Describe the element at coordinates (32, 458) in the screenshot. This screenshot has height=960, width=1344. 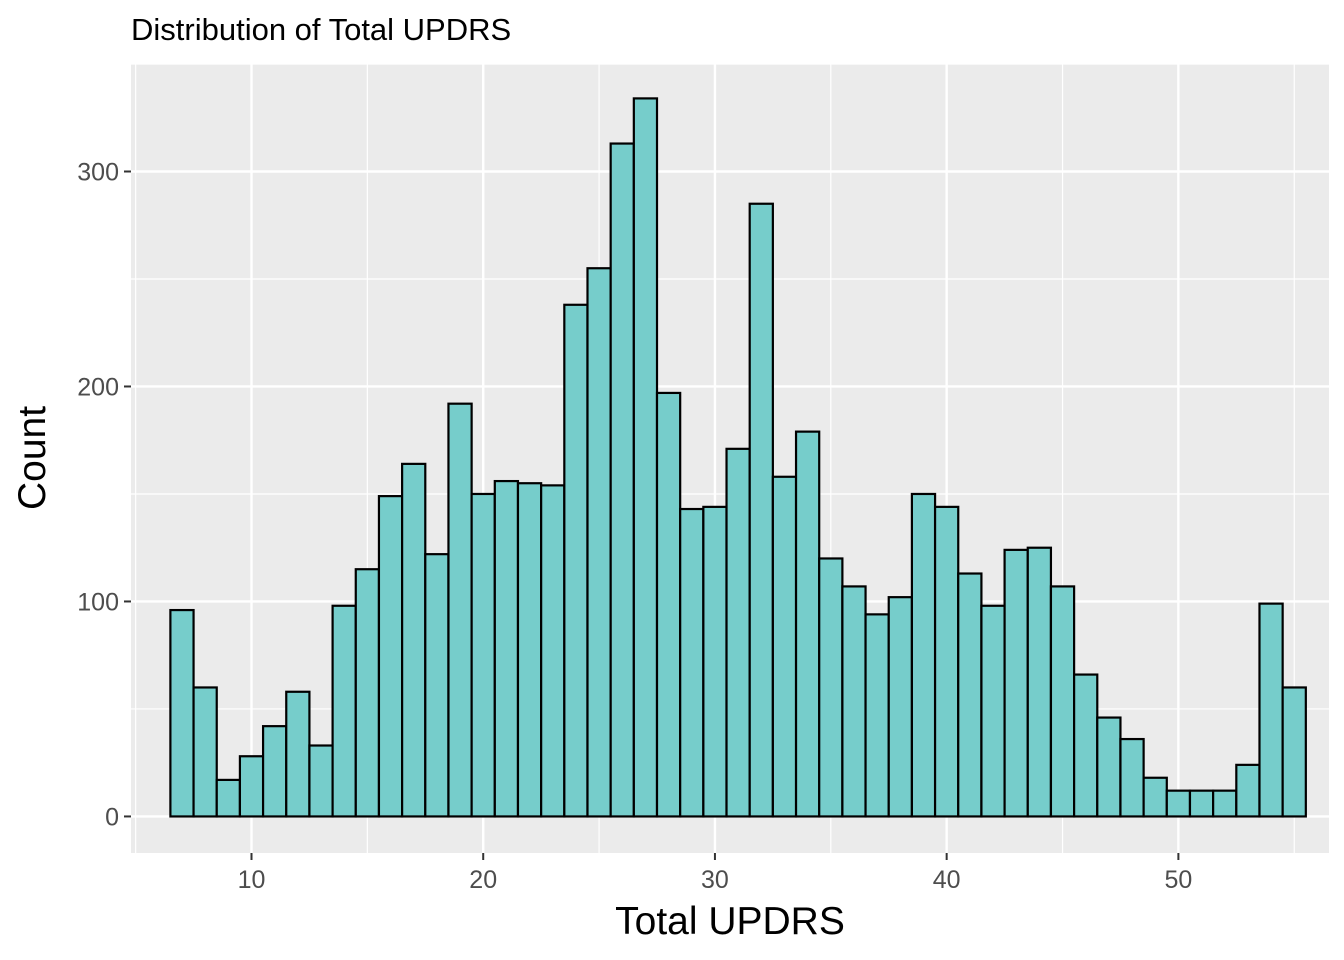
I see `y-axis-title: Count` at that location.